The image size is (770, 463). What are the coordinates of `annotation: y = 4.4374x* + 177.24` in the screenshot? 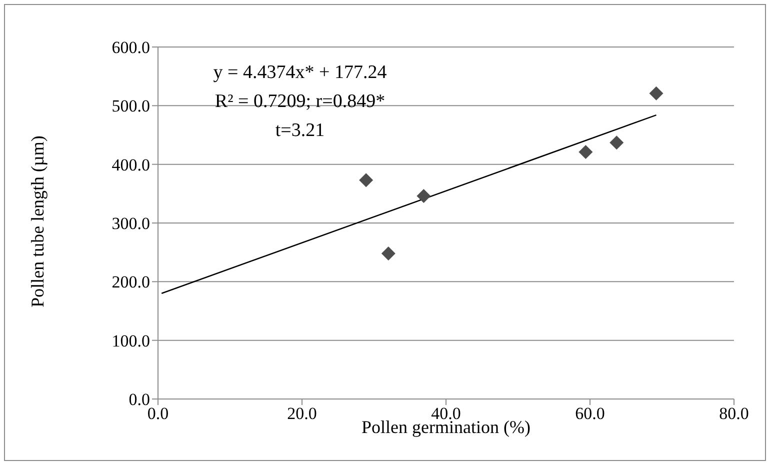 It's located at (300, 73).